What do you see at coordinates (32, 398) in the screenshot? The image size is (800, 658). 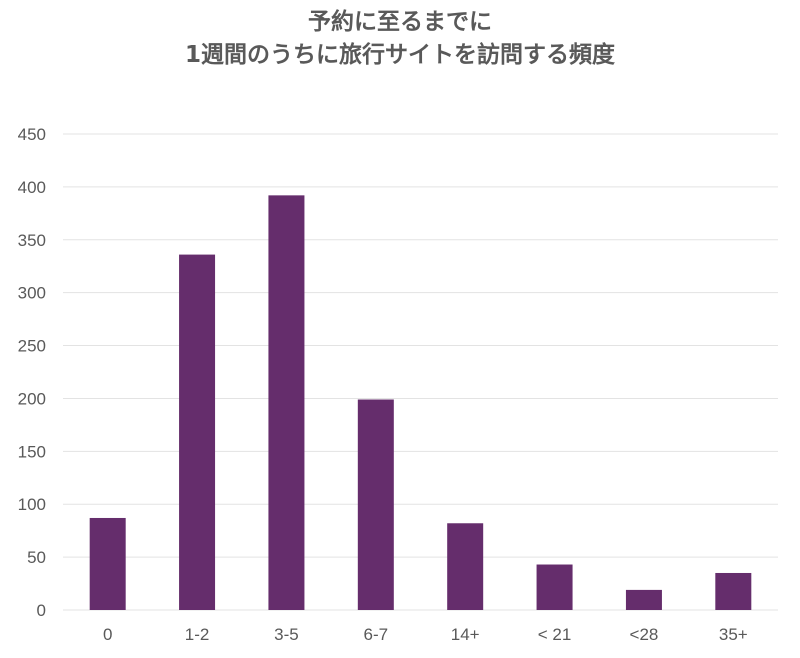 I see `y-tick-label: 200` at bounding box center [32, 398].